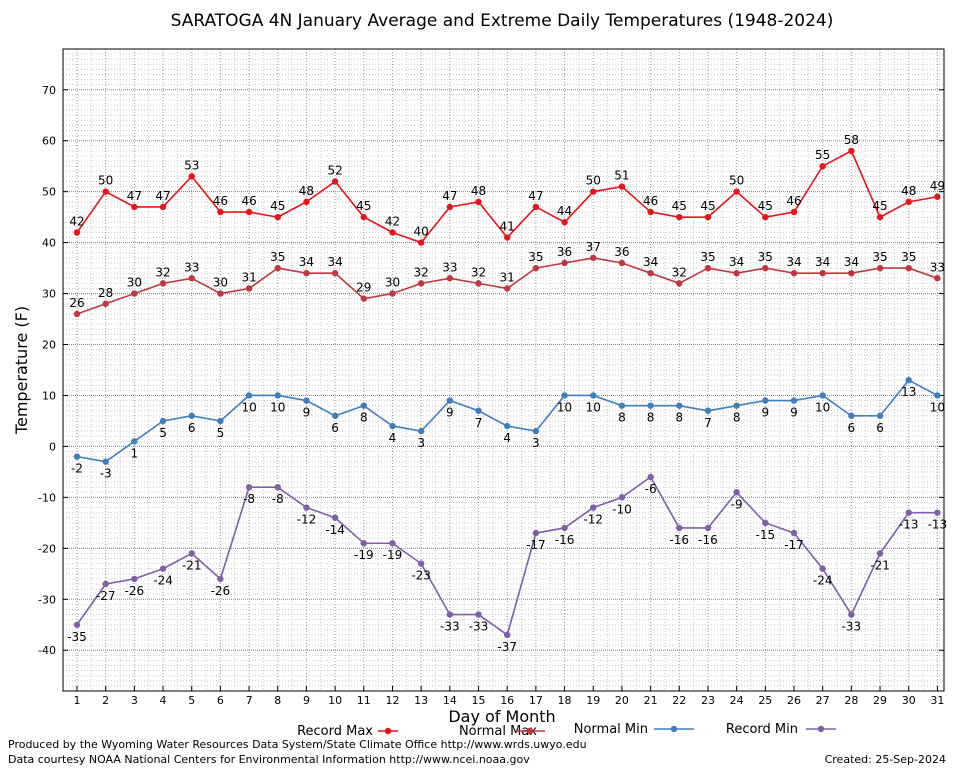 The image size is (954, 768). Describe the element at coordinates (49, 243) in the screenshot. I see `y-tick-label: 40` at that location.